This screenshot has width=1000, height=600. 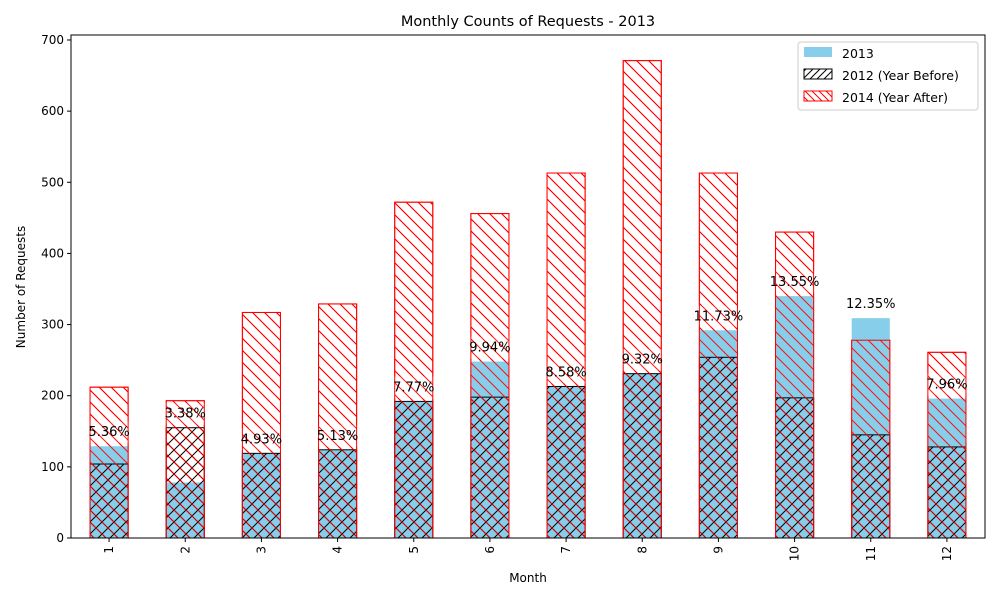 What do you see at coordinates (52, 111) in the screenshot?
I see `y-tick-label: 600` at bounding box center [52, 111].